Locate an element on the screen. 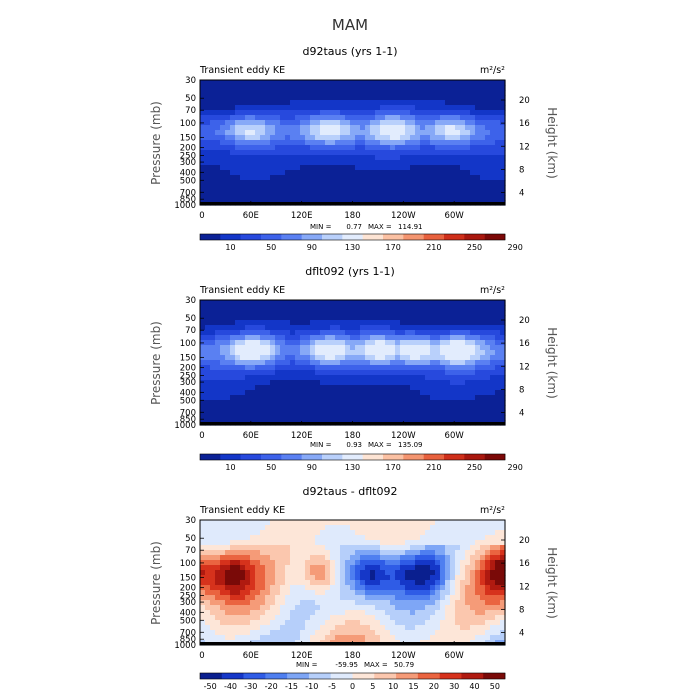 The height and width of the screenshot is (700, 700). panel-2-min: 0.93 is located at coordinates (354, 445).